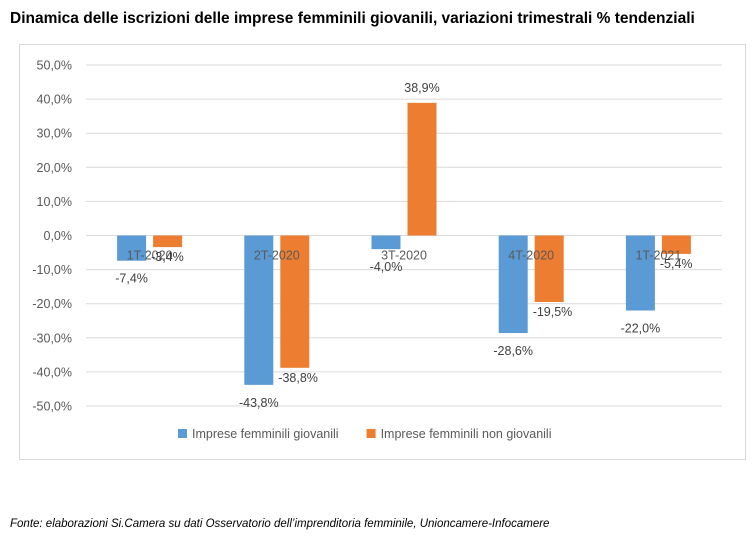 The width and height of the screenshot is (756, 553). Describe the element at coordinates (513, 351) in the screenshot. I see `data-label: -28,6%` at that location.